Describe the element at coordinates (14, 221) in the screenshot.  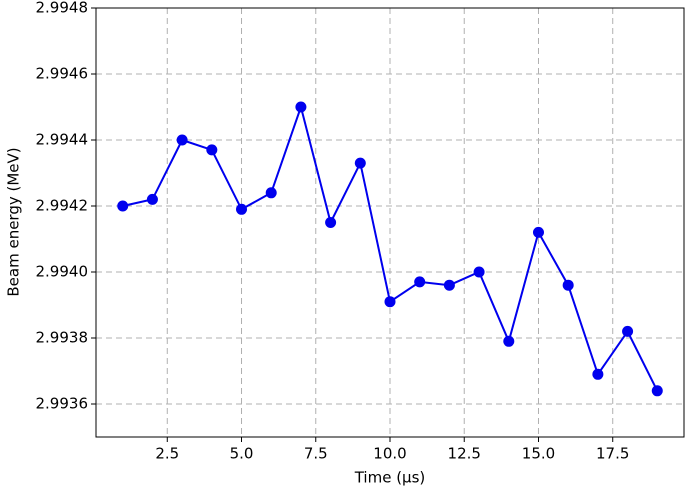
I see `y-axis-label: Beam energy (MeV)` at that location.